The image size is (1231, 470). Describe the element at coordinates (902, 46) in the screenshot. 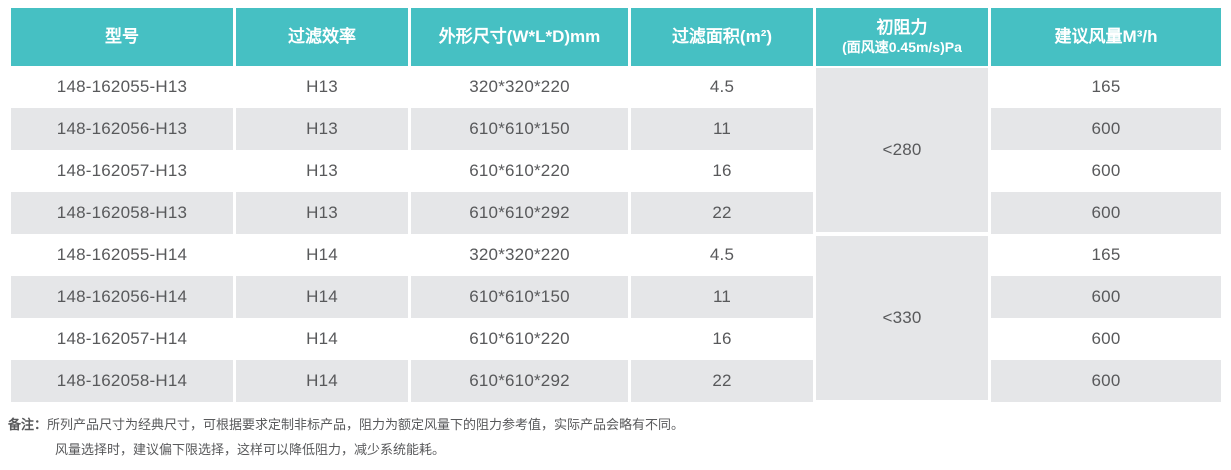

I see `initial-resistance-subtitle: (面风速0.45m/s)Pa` at that location.